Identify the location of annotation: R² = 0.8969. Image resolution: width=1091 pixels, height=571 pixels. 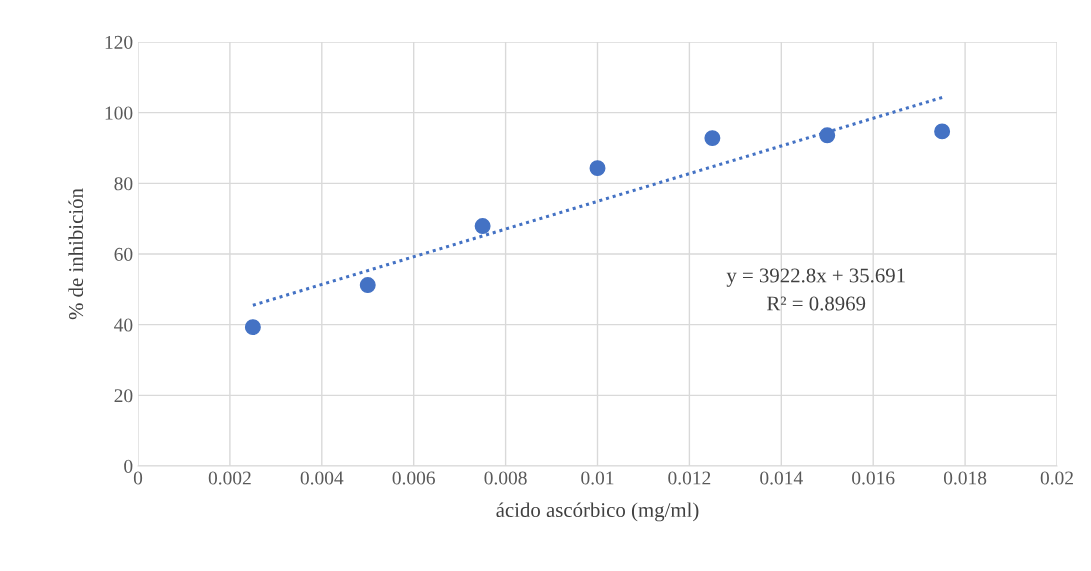
(816, 303).